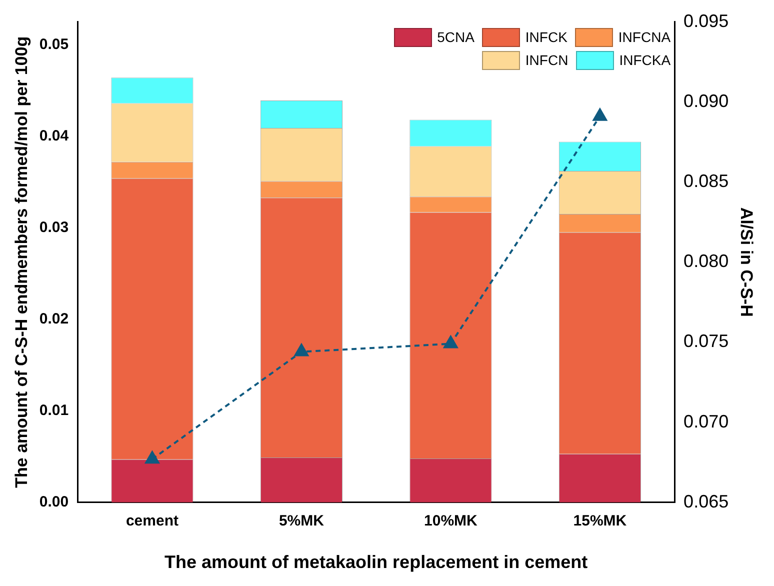 The height and width of the screenshot is (586, 774). Describe the element at coordinates (706, 501) in the screenshot. I see `y2-tick-label: 0.065` at that location.